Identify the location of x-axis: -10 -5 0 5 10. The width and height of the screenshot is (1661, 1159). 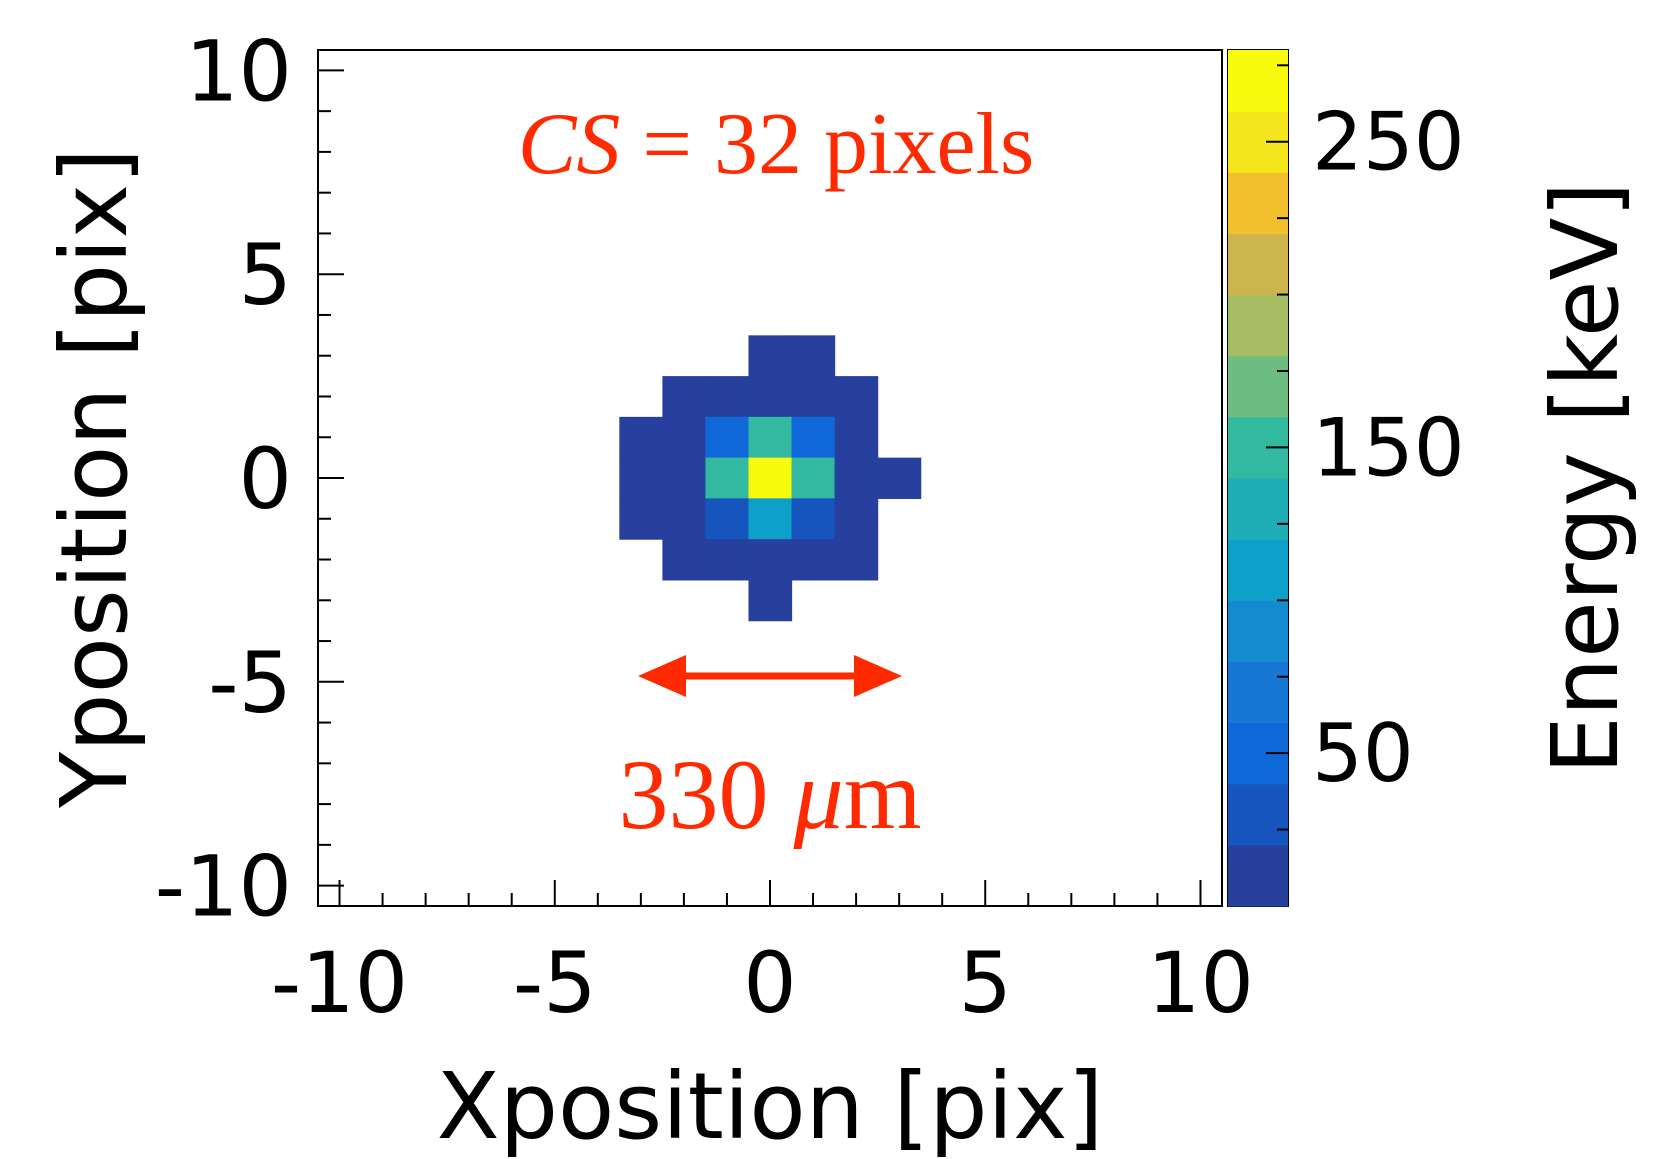
(762, 956).